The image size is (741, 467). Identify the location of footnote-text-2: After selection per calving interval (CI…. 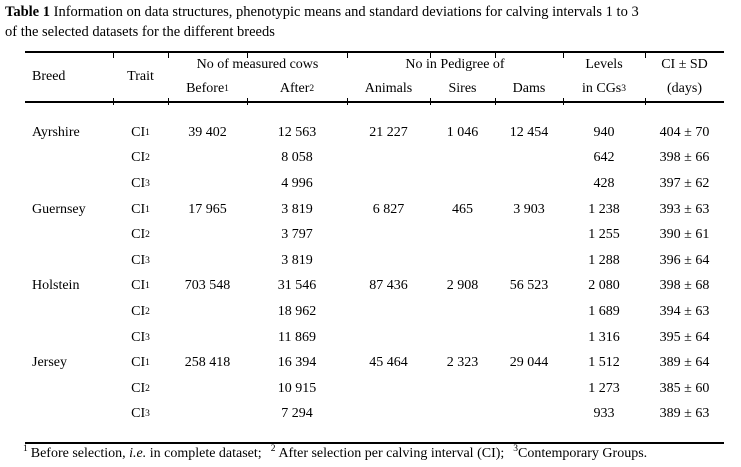
(391, 453).